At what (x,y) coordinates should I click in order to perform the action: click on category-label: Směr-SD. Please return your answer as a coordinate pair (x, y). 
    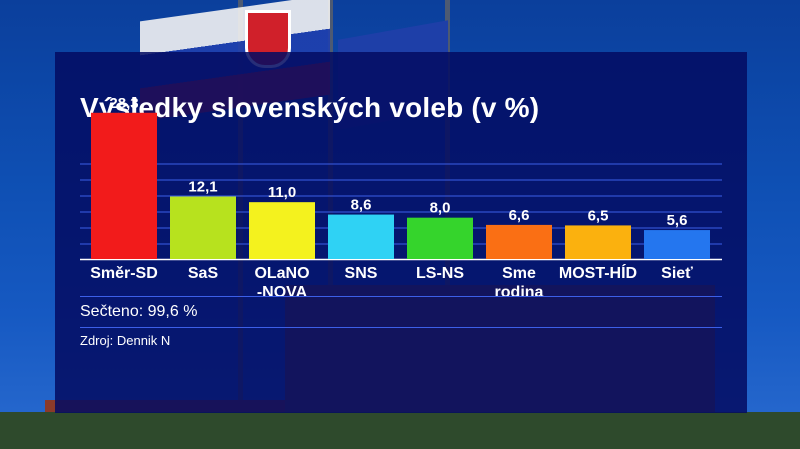
    Looking at the image, I should click on (124, 273).